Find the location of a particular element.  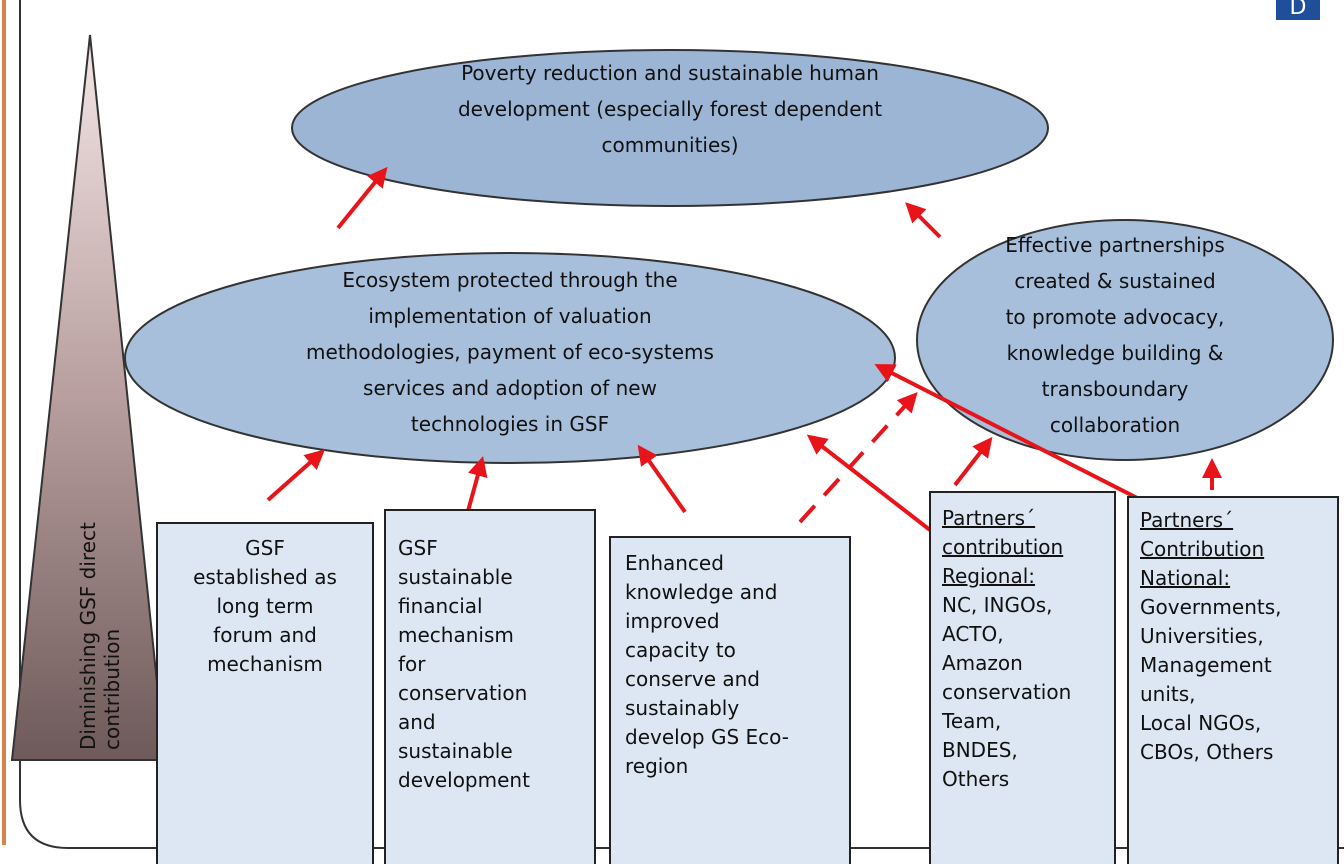

text-line: Team, is located at coordinates (971, 721).